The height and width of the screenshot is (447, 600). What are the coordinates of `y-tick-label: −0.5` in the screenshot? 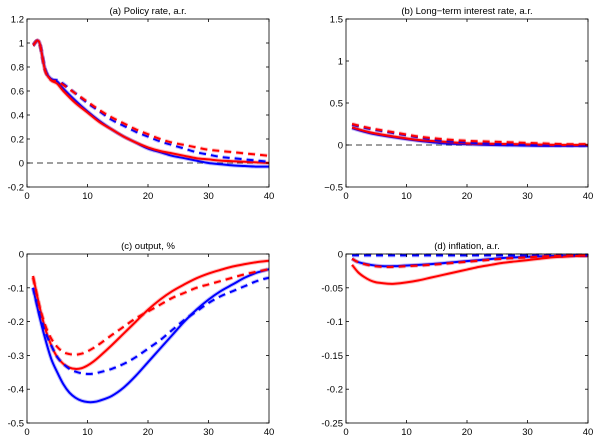 It's located at (333, 188).